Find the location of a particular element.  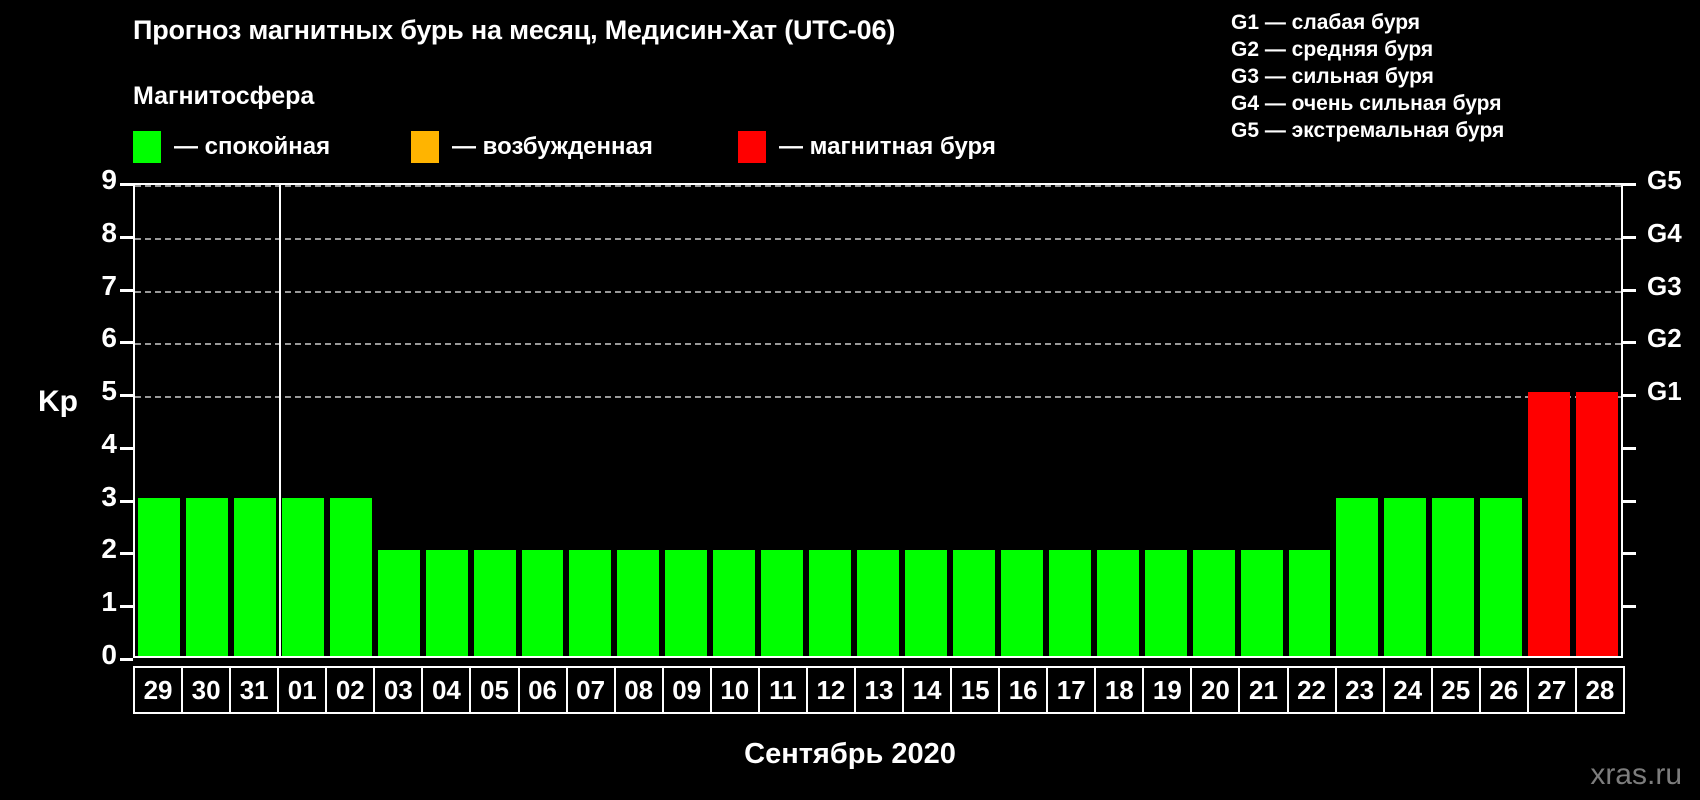

day-label-17: 17 is located at coordinates (1071, 690).